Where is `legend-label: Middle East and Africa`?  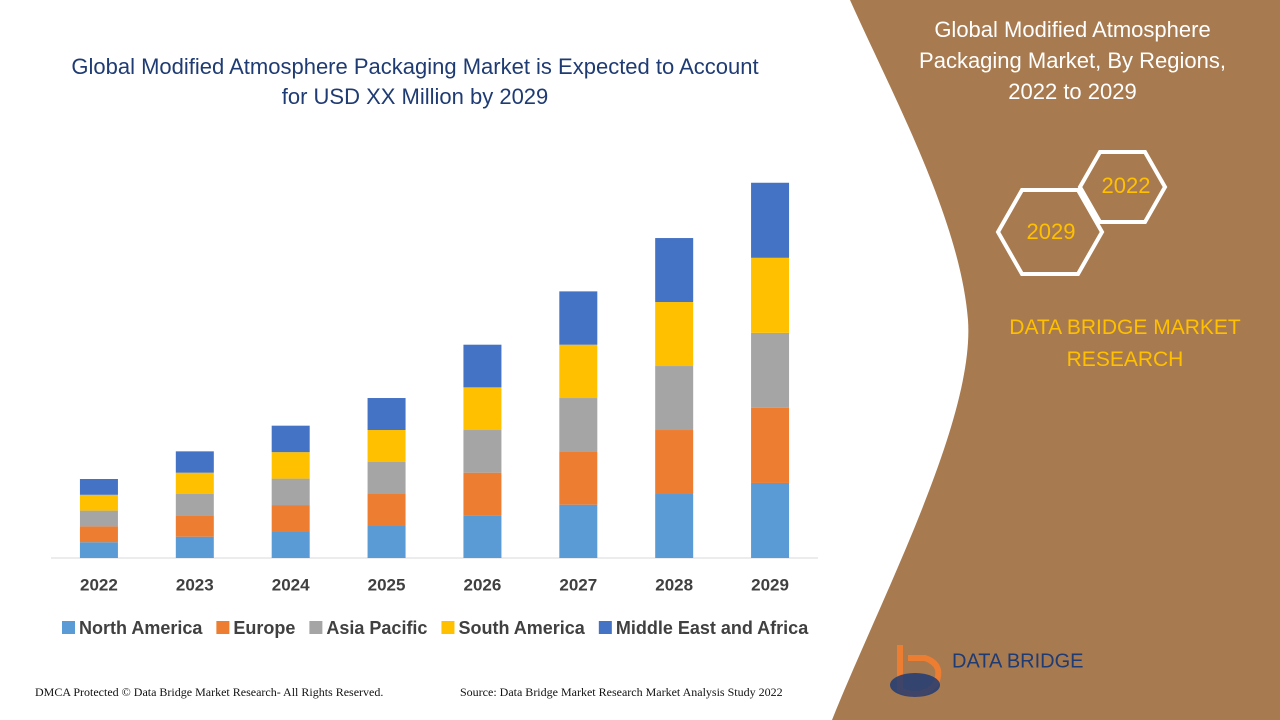 legend-label: Middle East and Africa is located at coordinates (712, 628).